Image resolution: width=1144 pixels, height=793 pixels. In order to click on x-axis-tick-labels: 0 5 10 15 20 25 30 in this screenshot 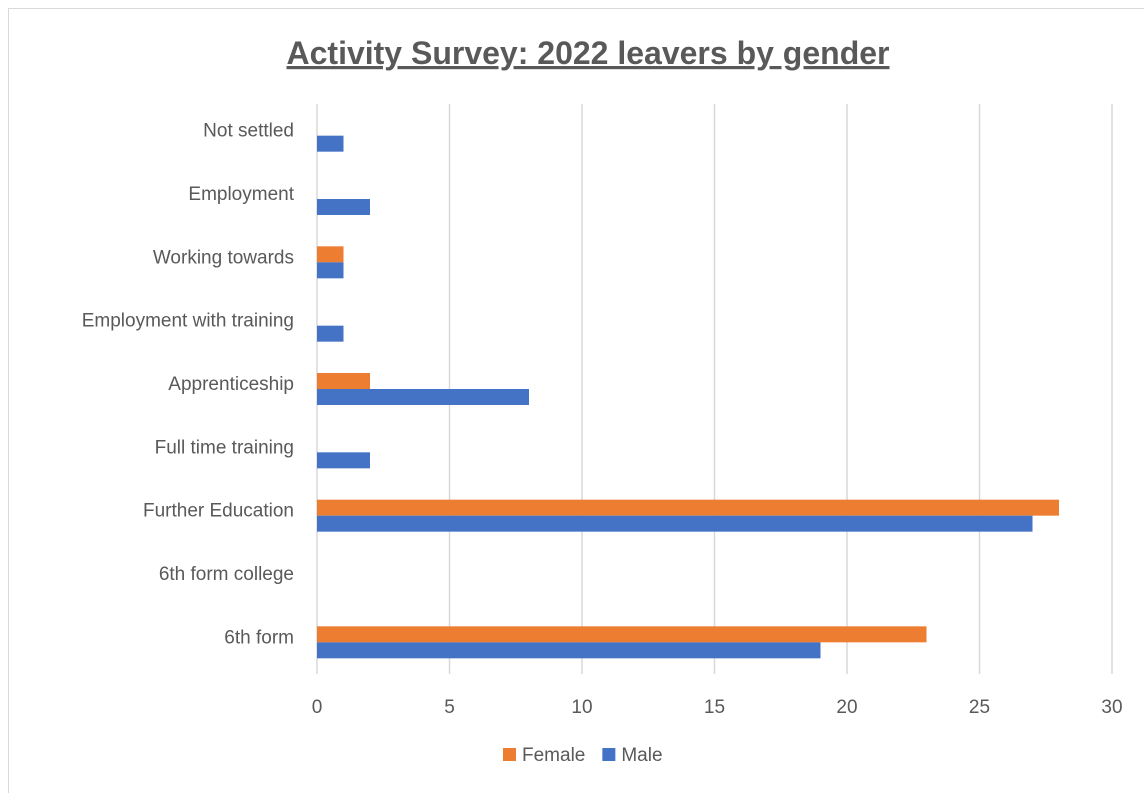, I will do `click(717, 707)`.